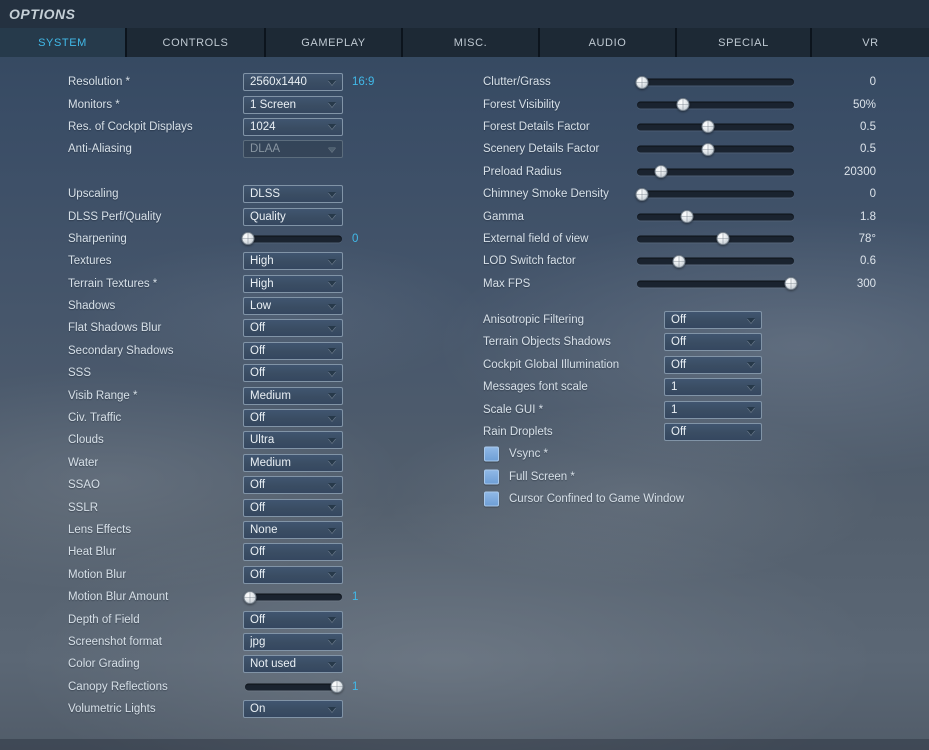  Describe the element at coordinates (642, 194) in the screenshot. I see `chimney-smoke-density-slider-handle` at that location.